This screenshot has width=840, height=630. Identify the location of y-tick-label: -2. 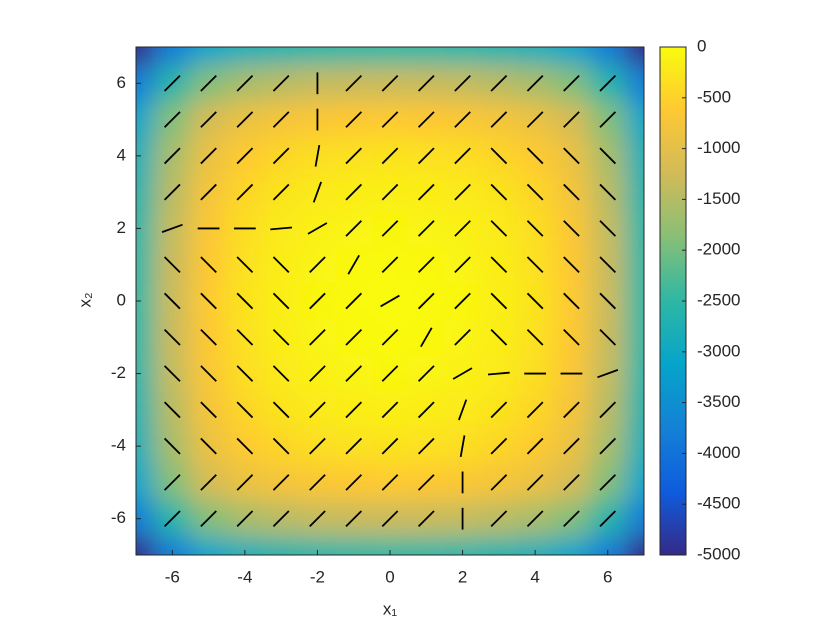
(118, 372).